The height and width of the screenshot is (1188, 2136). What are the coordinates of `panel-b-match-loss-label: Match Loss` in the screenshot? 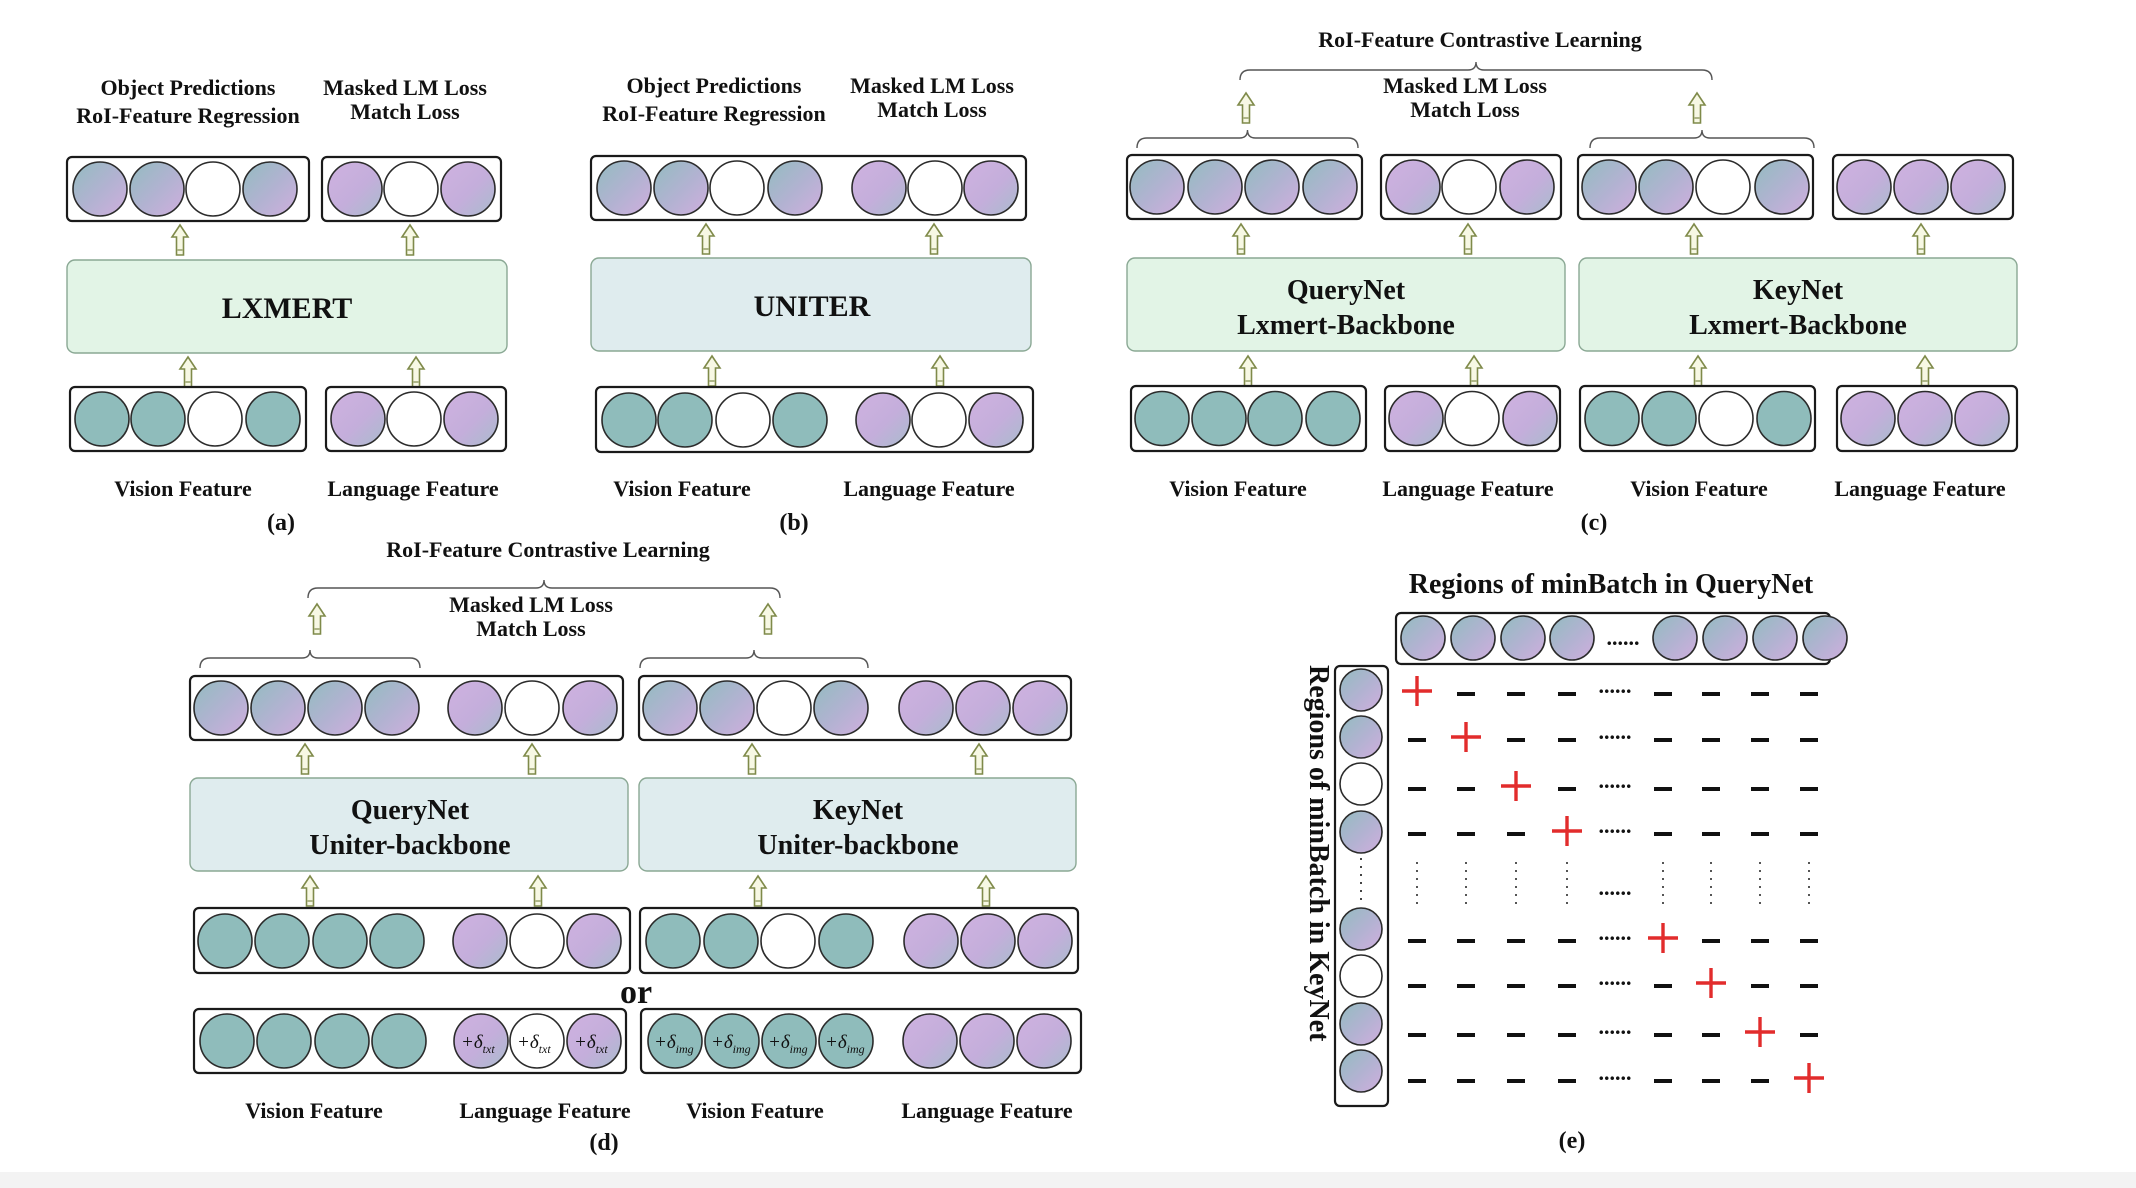 It's located at (932, 109).